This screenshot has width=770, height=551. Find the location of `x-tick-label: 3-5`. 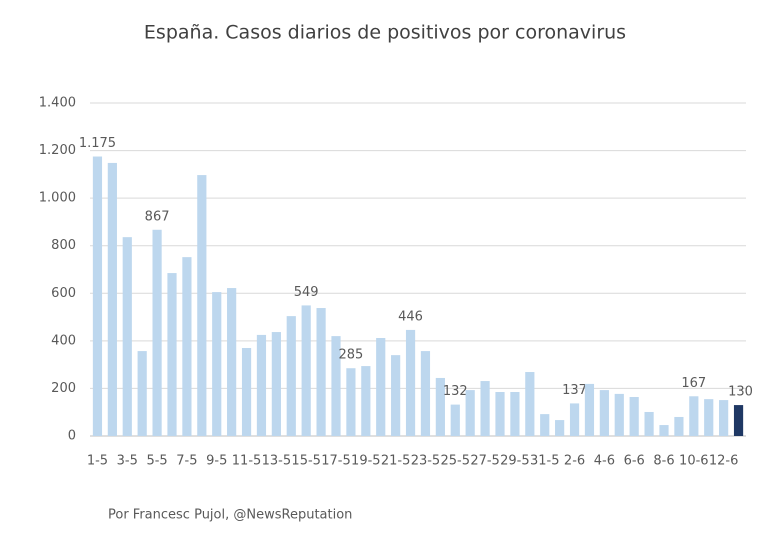

x-tick-label: 3-5 is located at coordinates (127, 461).